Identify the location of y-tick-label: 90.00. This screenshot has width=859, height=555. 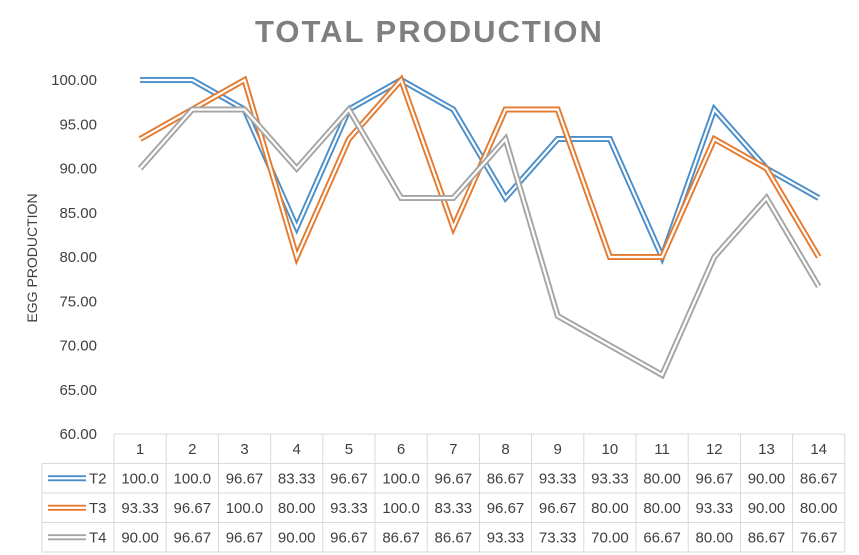
(78, 169).